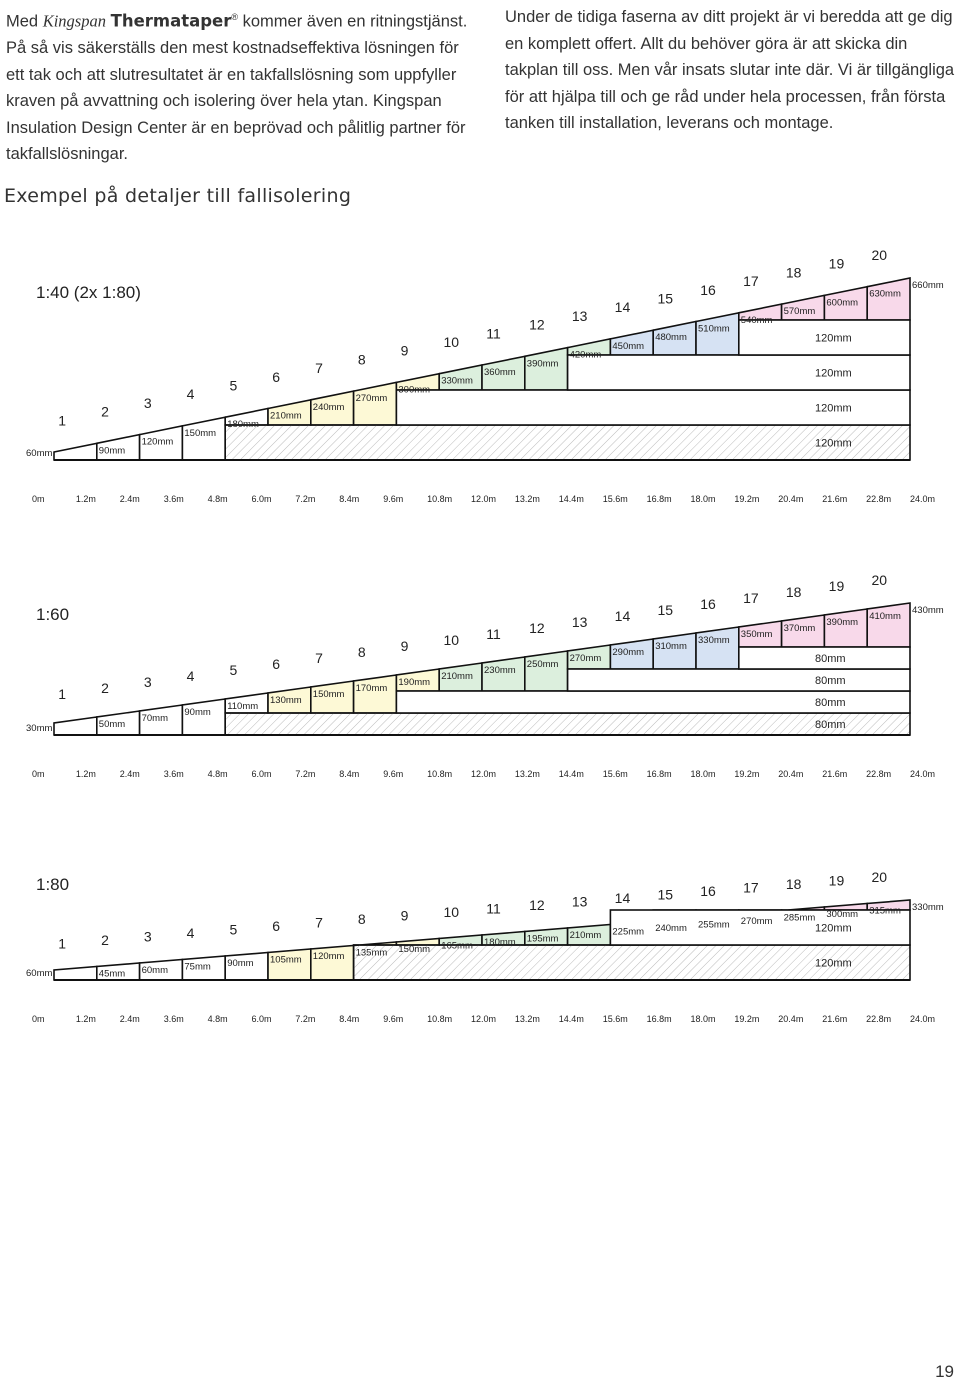 Image resolution: width=960 pixels, height=1386 pixels. What do you see at coordinates (242, 706) in the screenshot?
I see `slope-label-4: 110mm` at bounding box center [242, 706].